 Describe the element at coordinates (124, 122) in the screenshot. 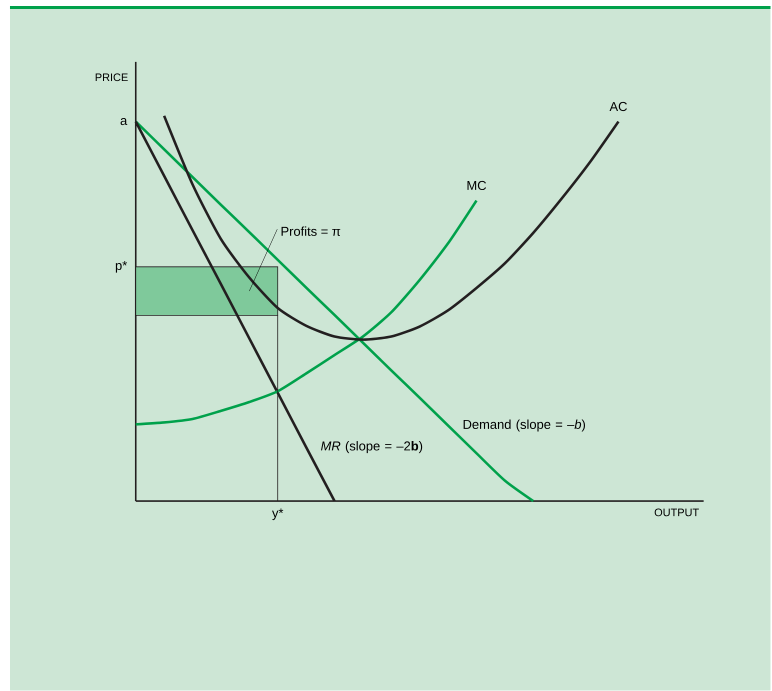

I see `text: a` at that location.